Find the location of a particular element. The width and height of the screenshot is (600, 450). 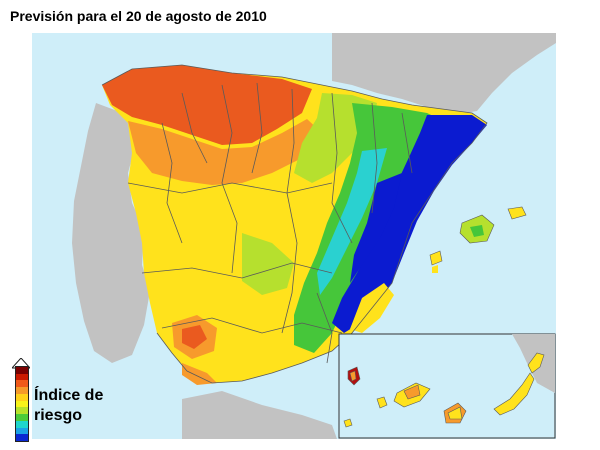

zone-southwest-very-high is located at coordinates (194, 337).